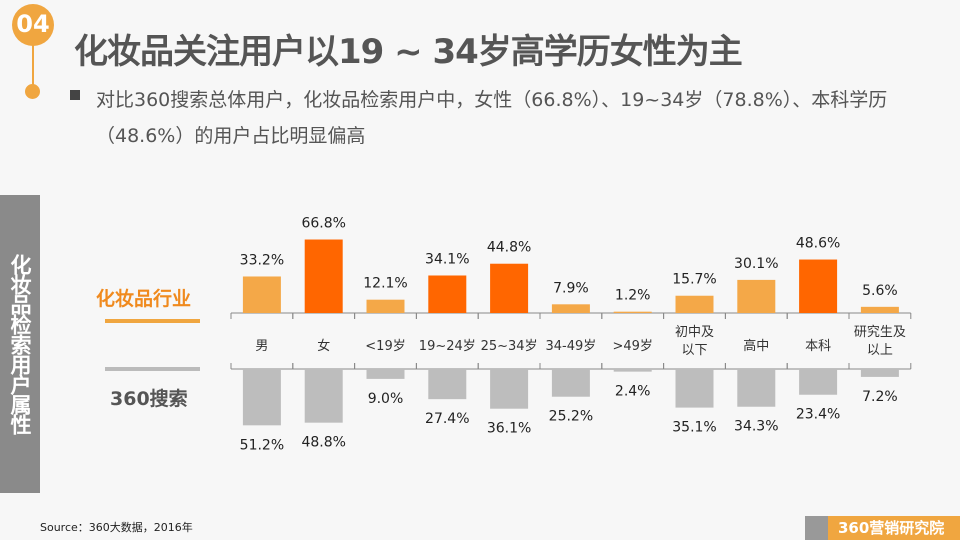 This screenshot has width=960, height=540. Describe the element at coordinates (447, 259) in the screenshot. I see `data-label-cosmetics: 34.1%` at that location.